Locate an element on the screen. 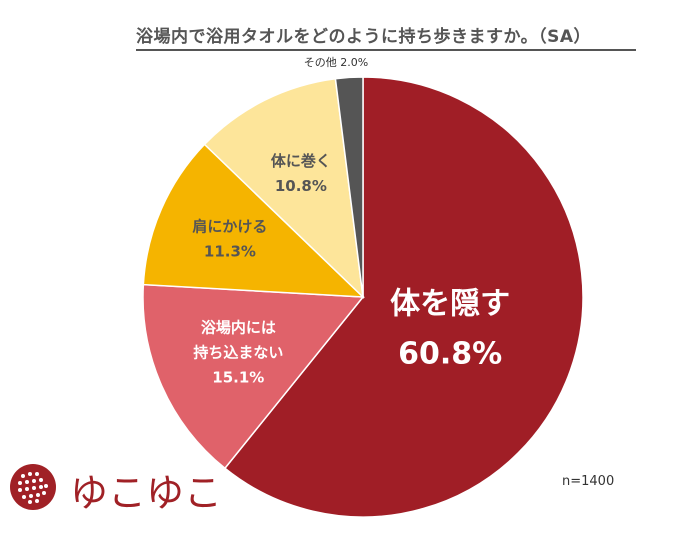  logo-emblem-icon is located at coordinates (33, 487).